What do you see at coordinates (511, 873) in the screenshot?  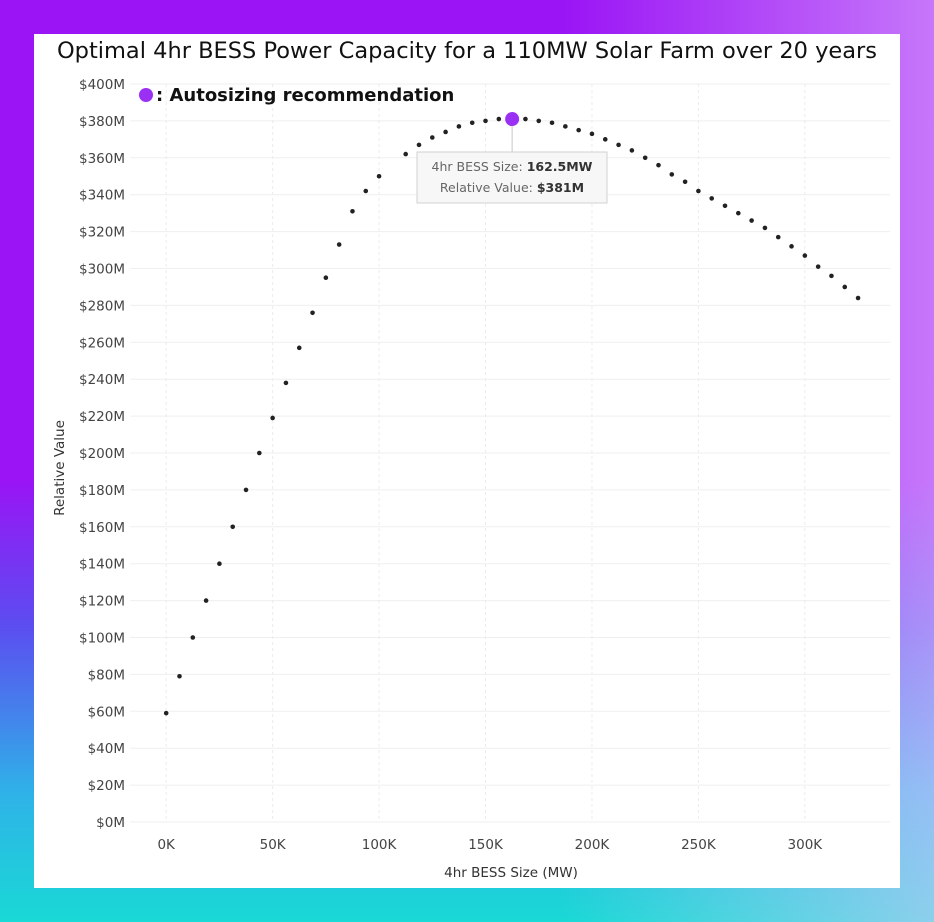 I see `x-axis-label: 4hr BESS Size (MW)` at bounding box center [511, 873].